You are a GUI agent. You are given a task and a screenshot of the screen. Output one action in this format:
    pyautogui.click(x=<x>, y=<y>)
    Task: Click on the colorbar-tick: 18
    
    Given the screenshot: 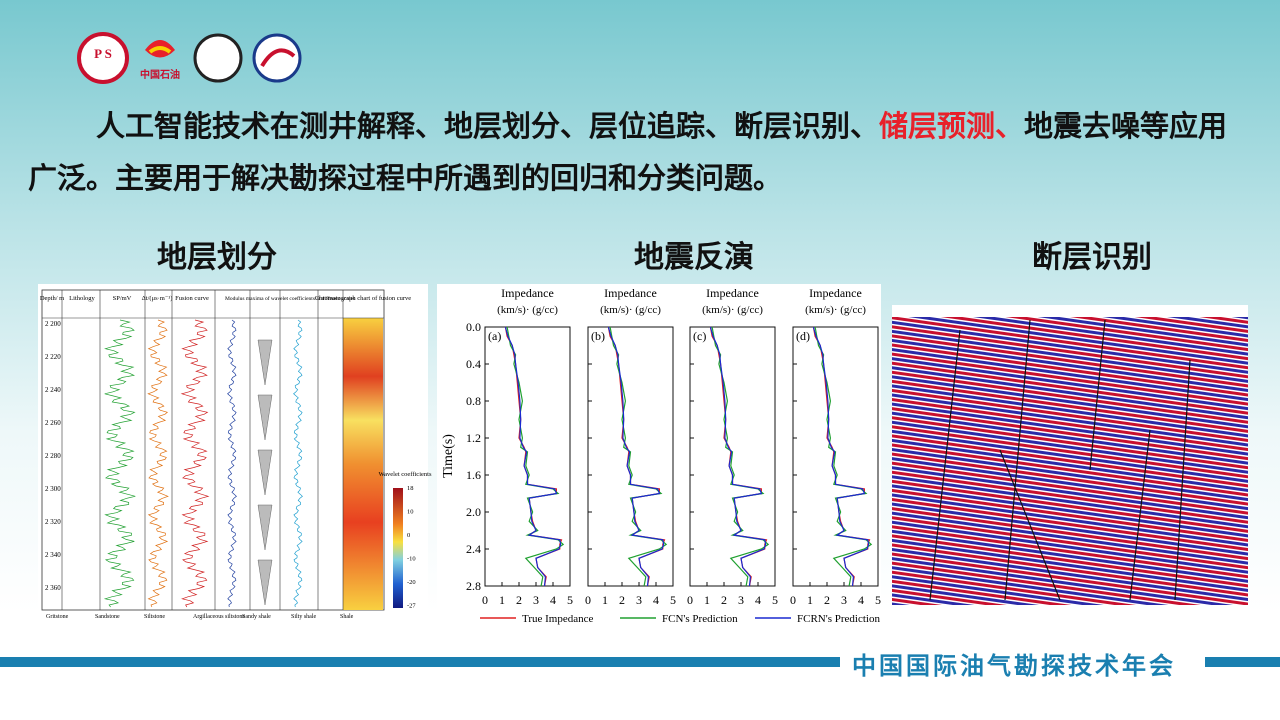 What is the action you would take?
    pyautogui.click(x=410, y=488)
    